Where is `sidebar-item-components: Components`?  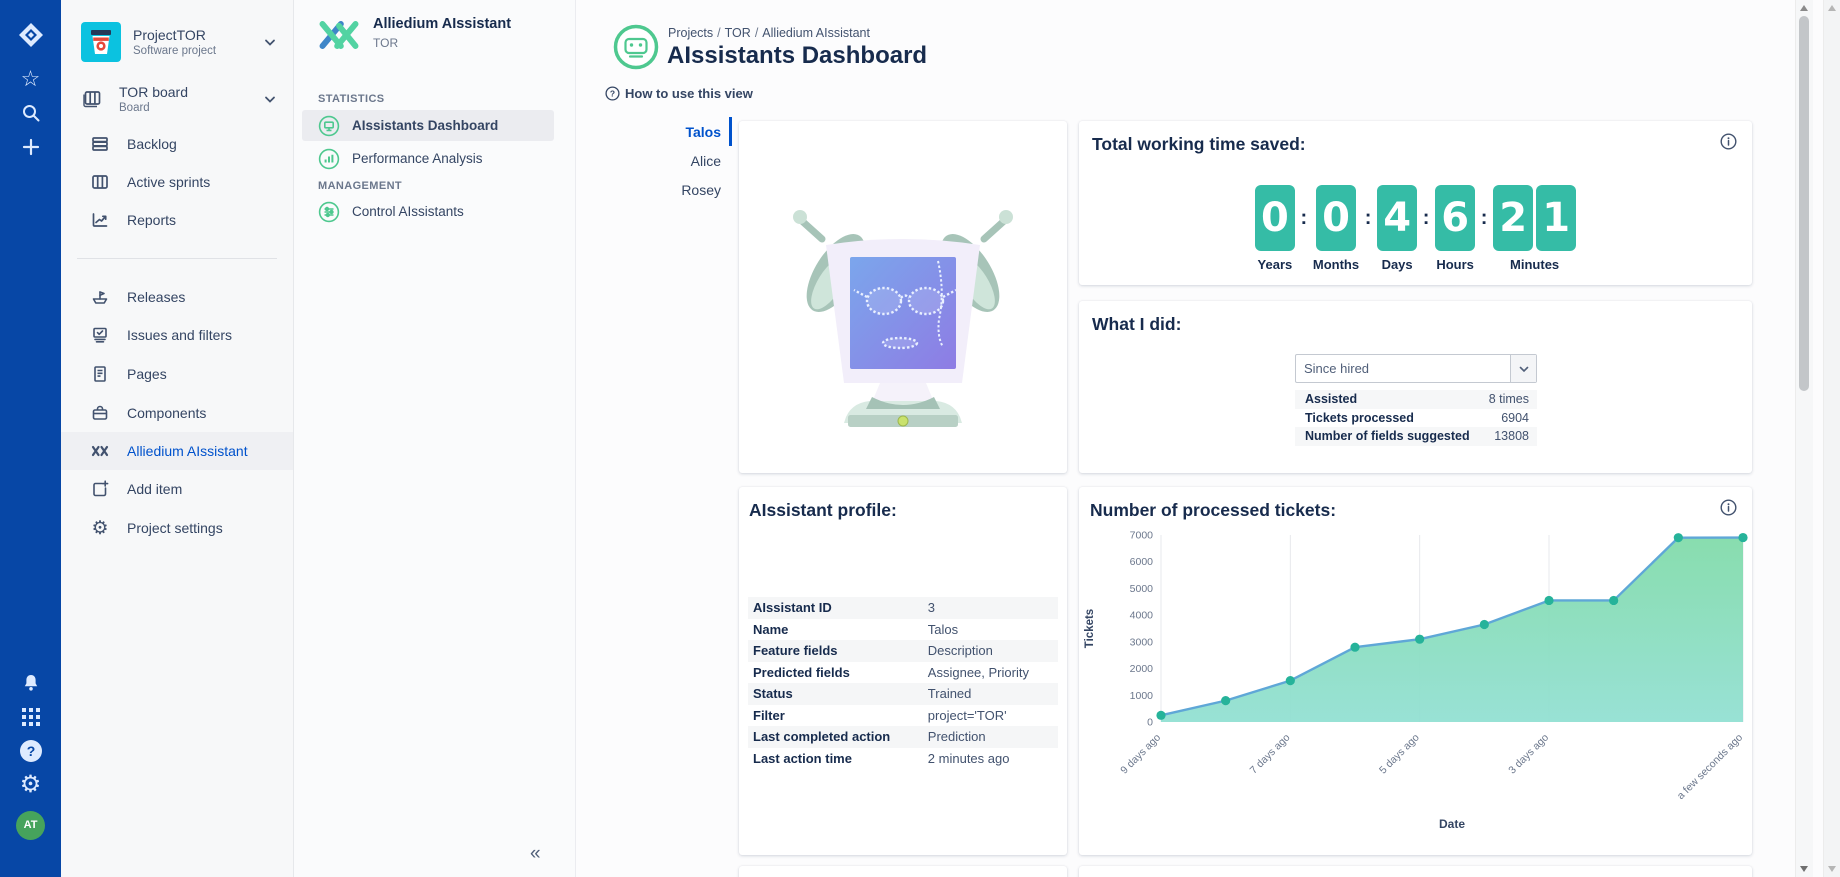 sidebar-item-components: Components is located at coordinates (177, 413).